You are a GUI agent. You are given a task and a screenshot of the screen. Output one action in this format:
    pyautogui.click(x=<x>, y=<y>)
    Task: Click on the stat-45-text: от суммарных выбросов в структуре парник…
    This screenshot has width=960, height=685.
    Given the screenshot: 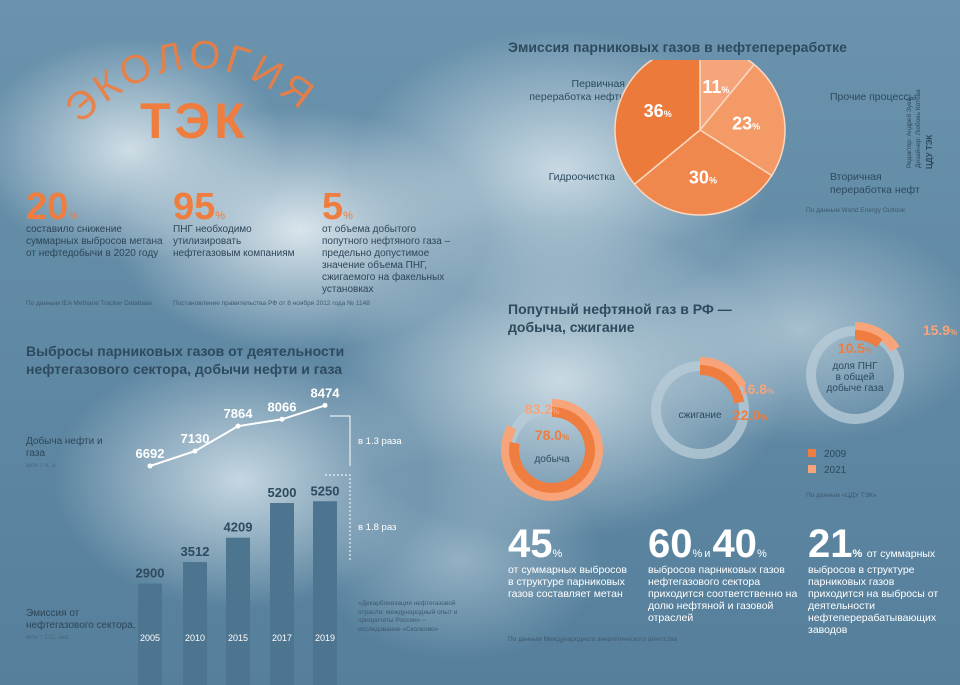 What is the action you would take?
    pyautogui.click(x=567, y=582)
    